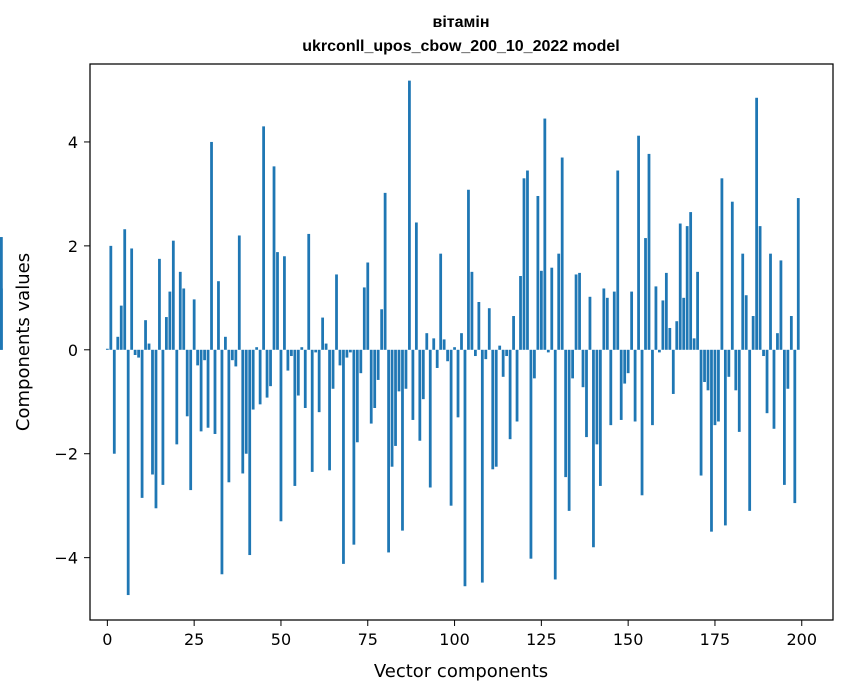 The width and height of the screenshot is (847, 696). I want to click on x-tick-label: 50, so click(281, 639).